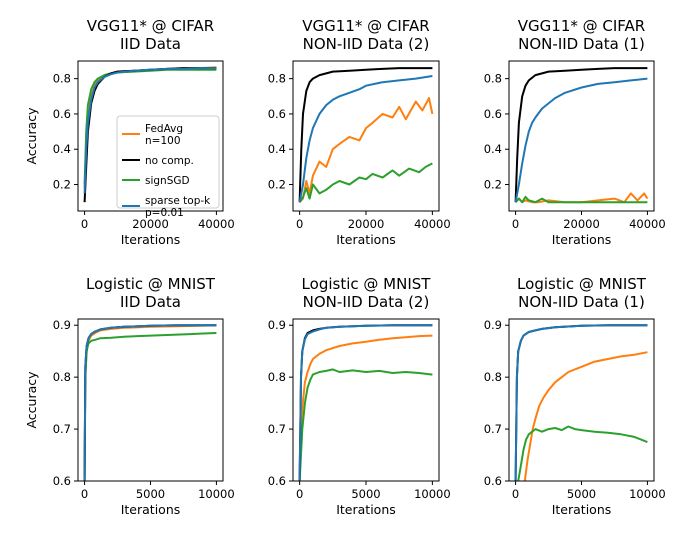 The image size is (680, 544). Describe the element at coordinates (164, 213) in the screenshot. I see `legend-label: p=0.01` at that location.